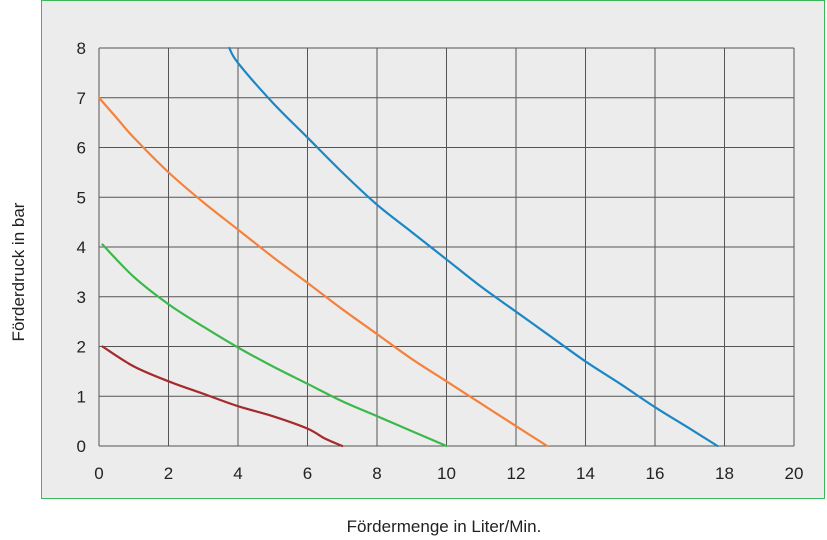  What do you see at coordinates (81, 98) in the screenshot?
I see `y-tick-label: 7` at bounding box center [81, 98].